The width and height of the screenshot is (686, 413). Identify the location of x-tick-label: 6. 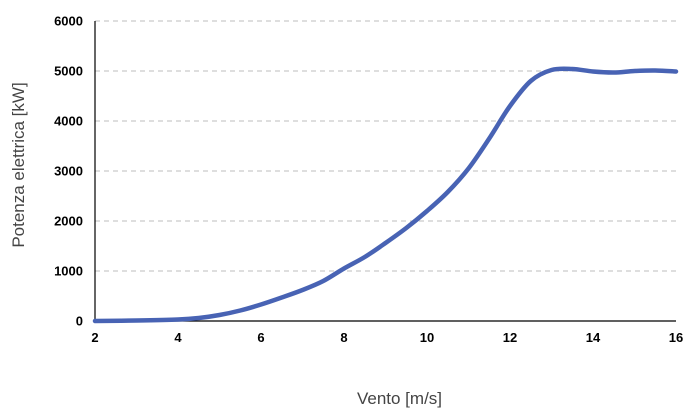
(260, 337).